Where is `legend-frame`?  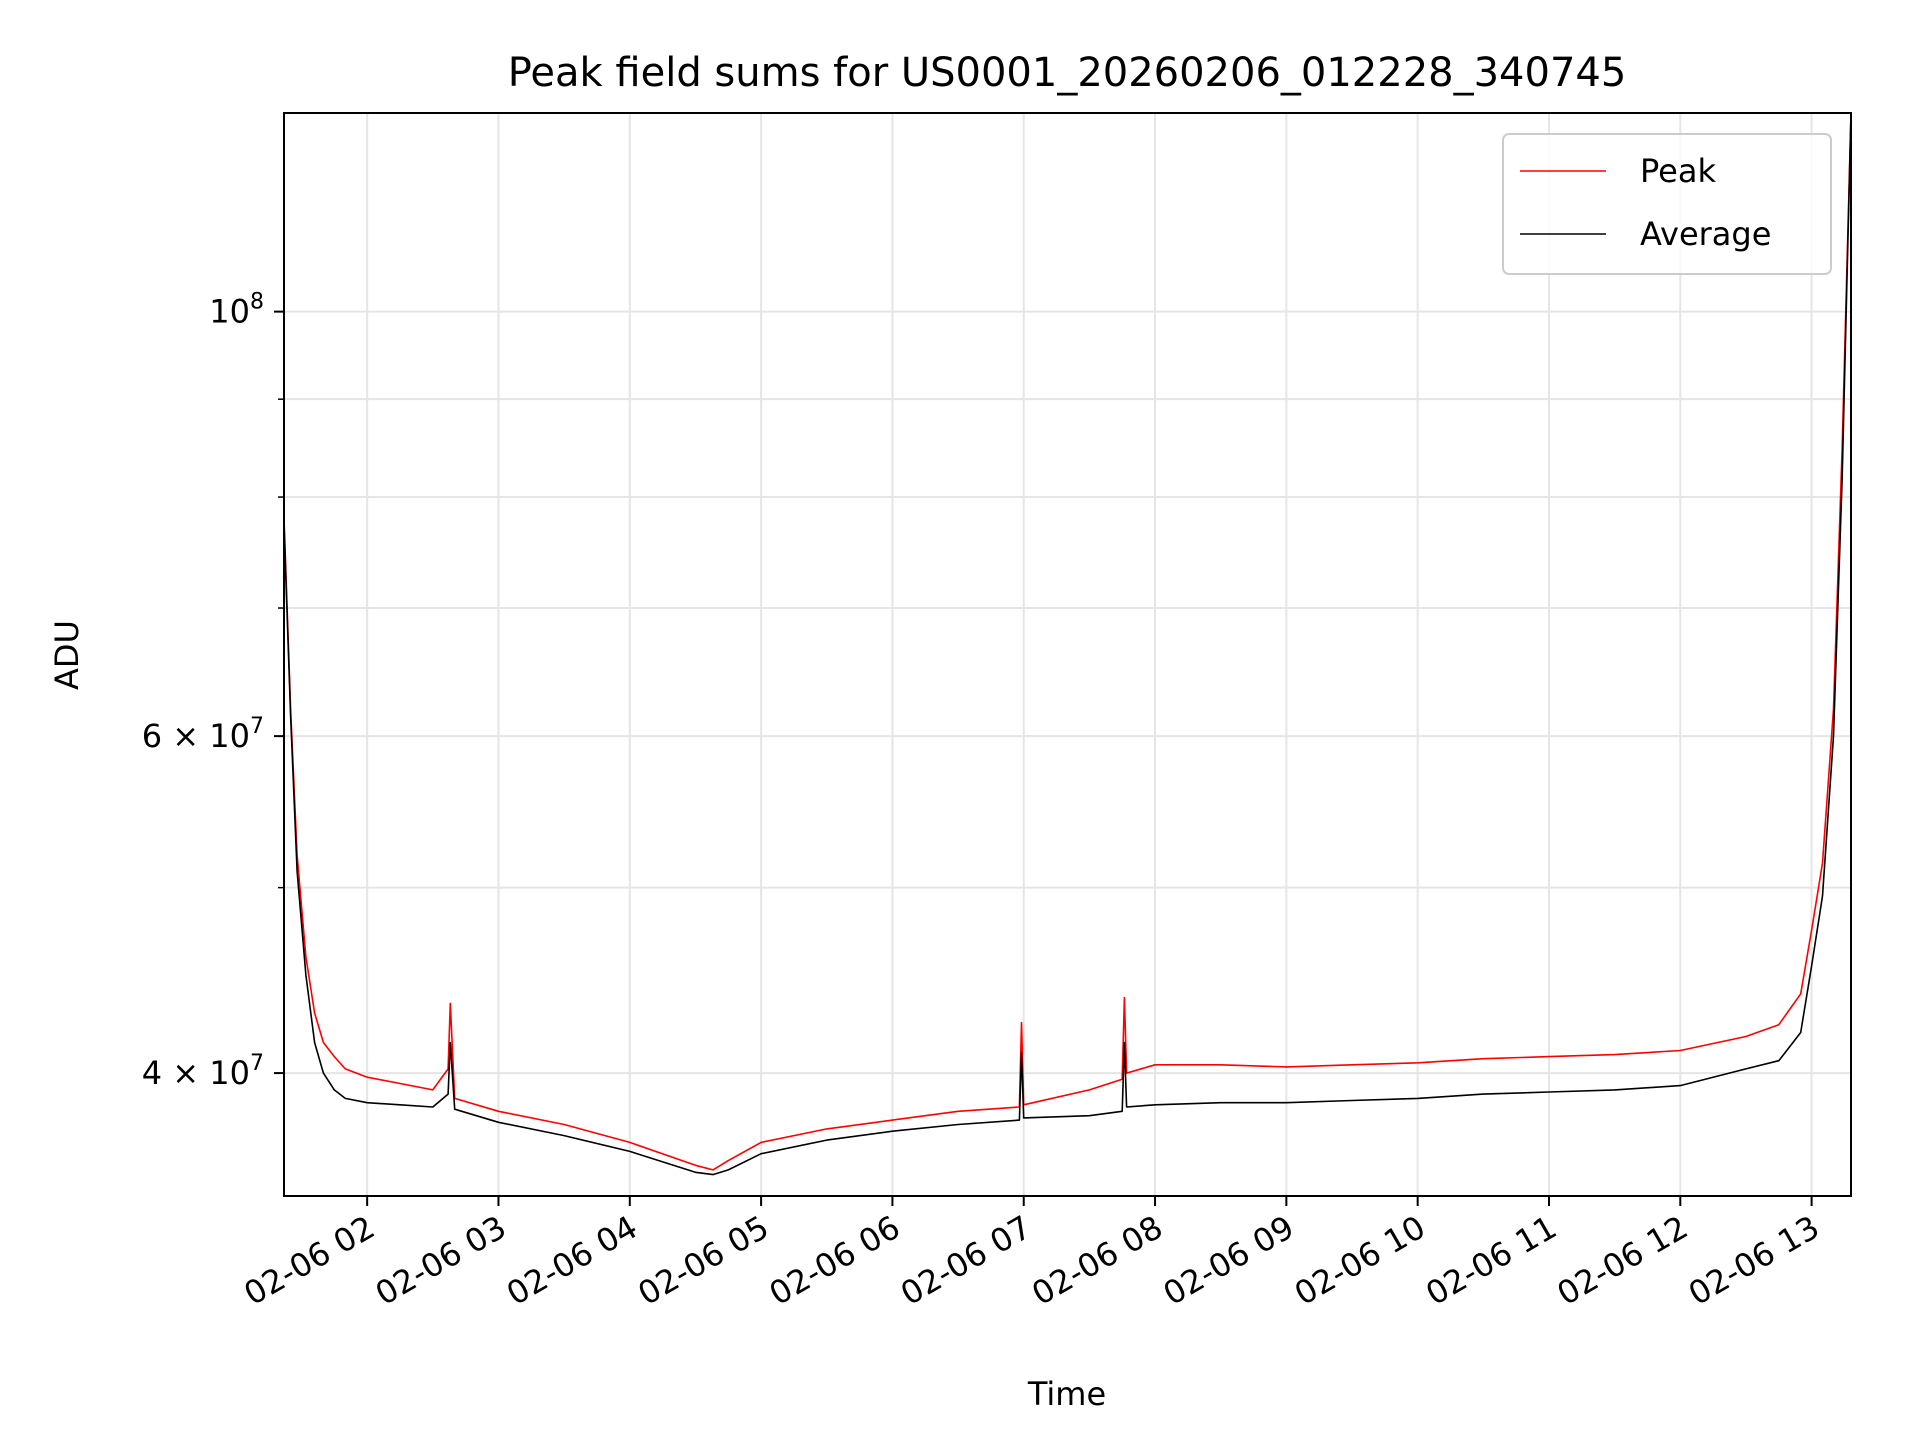
legend-frame is located at coordinates (1667, 204).